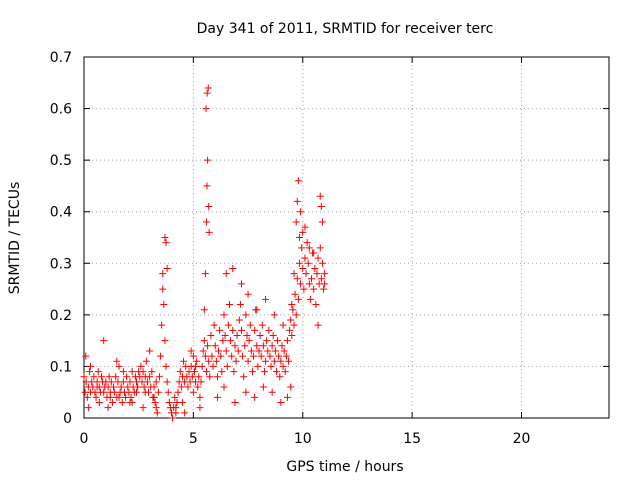 This screenshot has height=480, width=640. Describe the element at coordinates (522, 439) in the screenshot. I see `x-tick-label: 20` at that location.